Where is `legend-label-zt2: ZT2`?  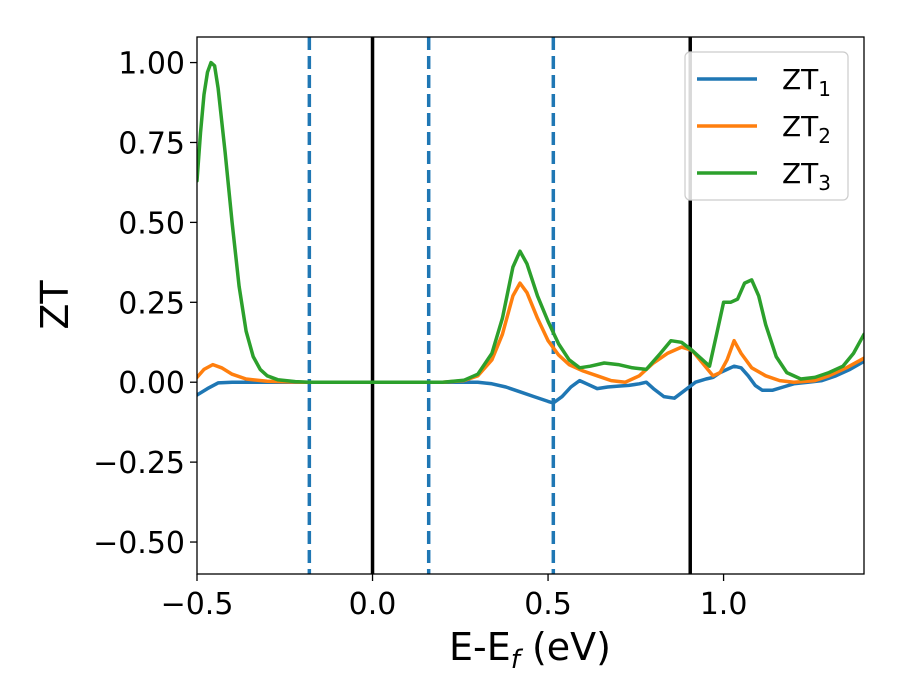 legend-label-zt2: ZT2 is located at coordinates (806, 129).